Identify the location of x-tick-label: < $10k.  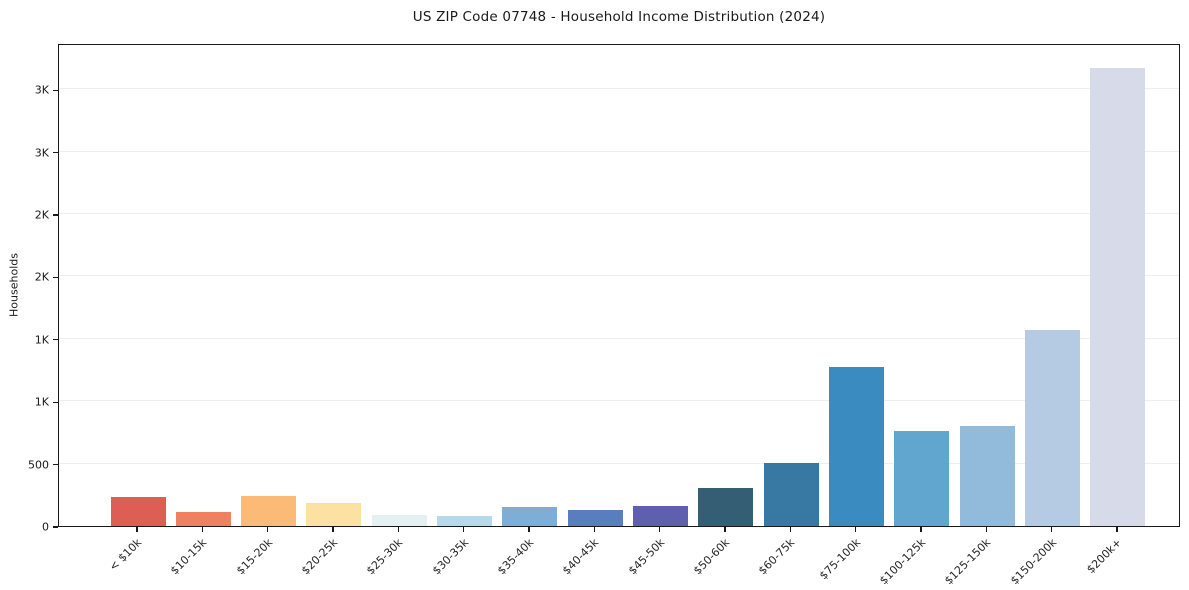
(125, 555).